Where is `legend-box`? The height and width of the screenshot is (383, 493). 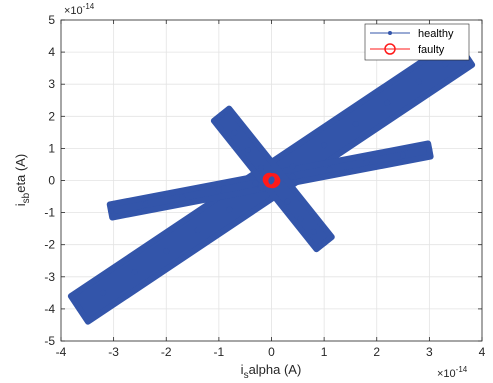
legend-box is located at coordinates (417, 42).